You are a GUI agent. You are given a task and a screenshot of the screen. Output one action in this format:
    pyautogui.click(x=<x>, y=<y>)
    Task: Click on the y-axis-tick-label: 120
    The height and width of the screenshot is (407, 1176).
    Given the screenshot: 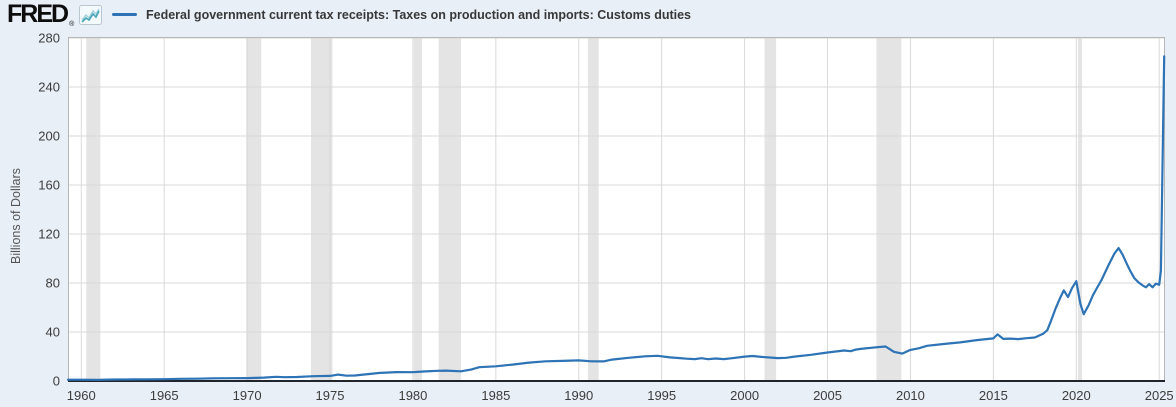 What is the action you would take?
    pyautogui.click(x=49, y=234)
    